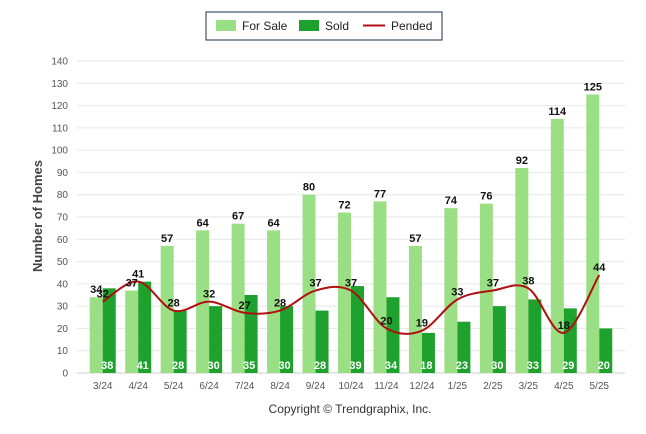 The height and width of the screenshot is (434, 646). Describe the element at coordinates (309, 188) in the screenshot. I see `label-for-sale: 80` at that location.